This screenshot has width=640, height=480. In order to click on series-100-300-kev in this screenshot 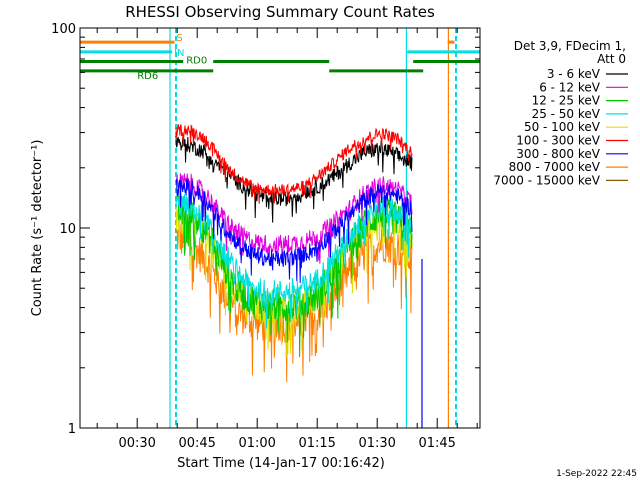, I will do `click(294, 164)`.